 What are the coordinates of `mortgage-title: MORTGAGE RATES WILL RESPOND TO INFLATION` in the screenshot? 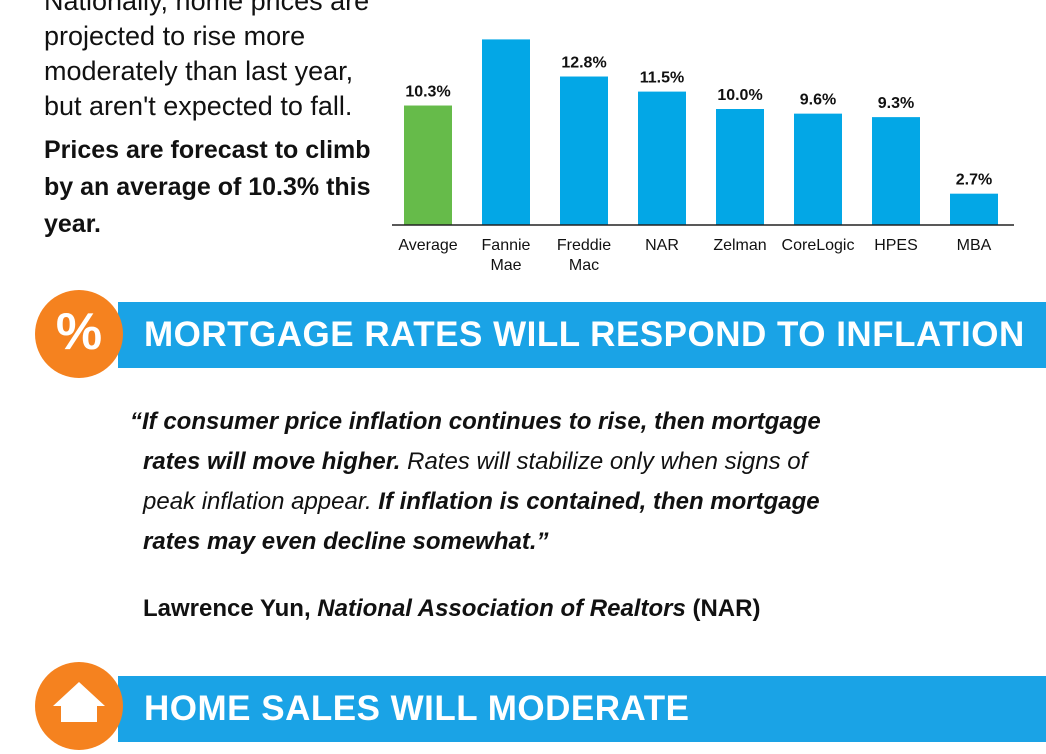 It's located at (584, 334).